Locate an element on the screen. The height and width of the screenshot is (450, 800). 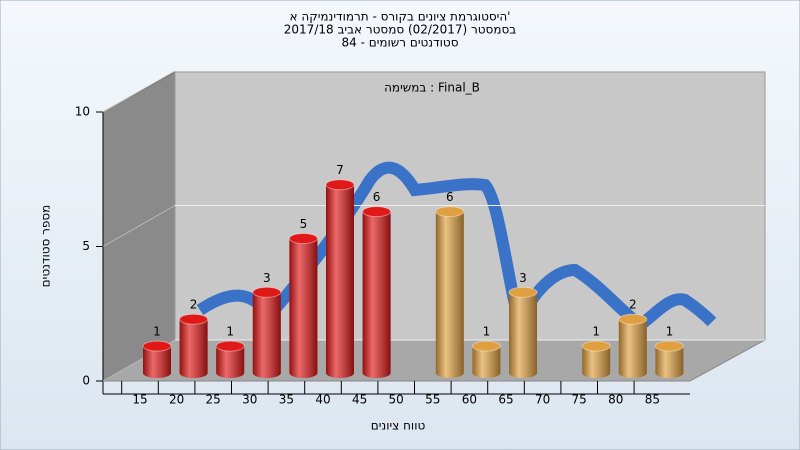
x-axis-label: טווח ציונים is located at coordinates (398, 426).